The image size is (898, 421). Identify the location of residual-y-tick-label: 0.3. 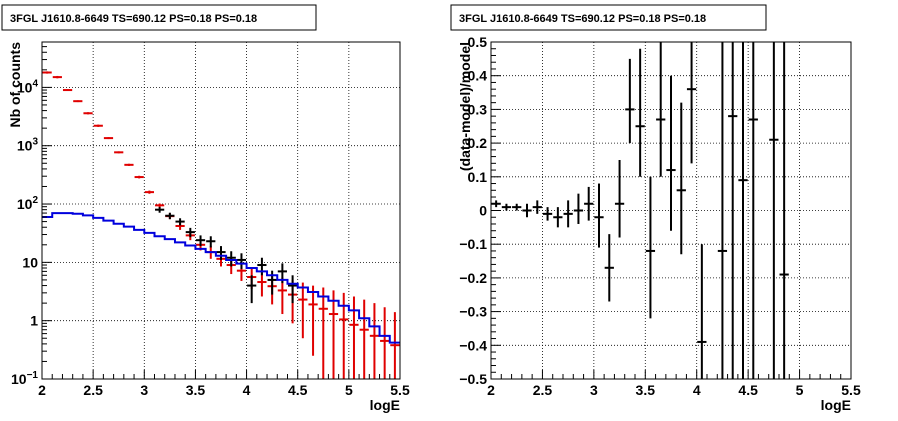
(478, 109).